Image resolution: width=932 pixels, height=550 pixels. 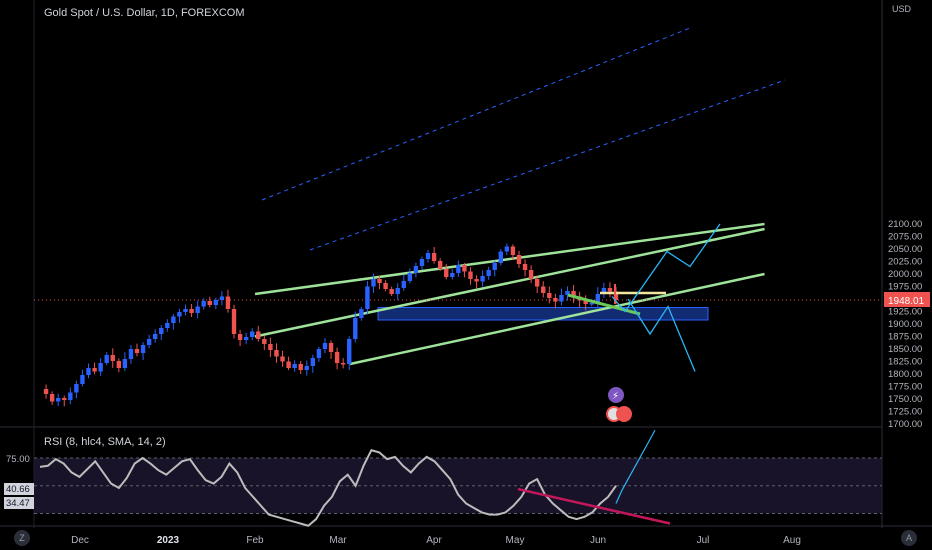 What do you see at coordinates (666, 268) in the screenshot?
I see `bullish-projection-path` at bounding box center [666, 268].